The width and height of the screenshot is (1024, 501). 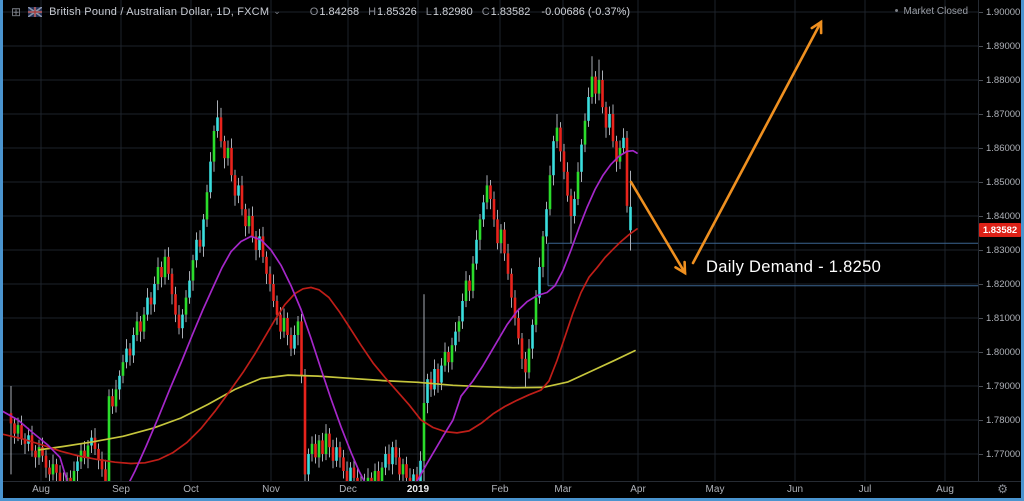 I want to click on drop-arrow, so click(x=658, y=227).